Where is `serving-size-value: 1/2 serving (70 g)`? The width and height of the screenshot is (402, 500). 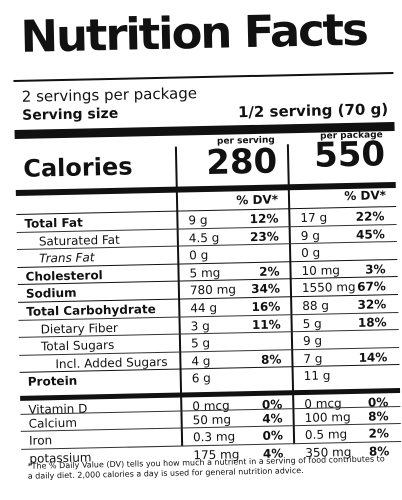
serving-size-value: 1/2 serving (70 g) is located at coordinates (313, 111).